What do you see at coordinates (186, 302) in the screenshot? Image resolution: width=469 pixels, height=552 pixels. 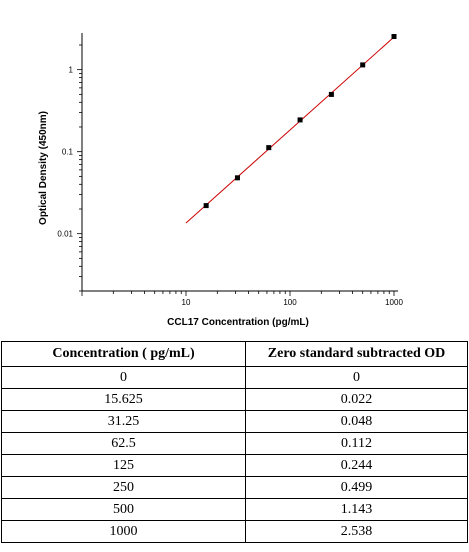 I see `x-tick-label: 10` at bounding box center [186, 302].